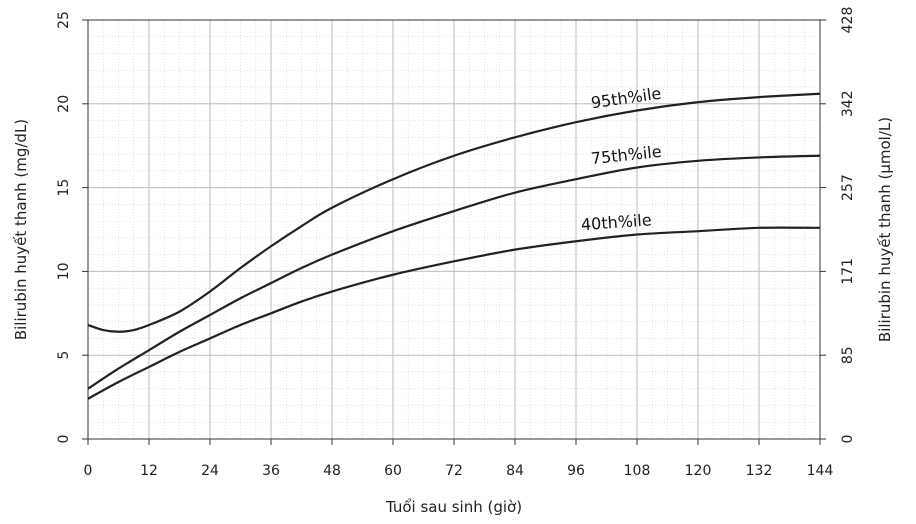 The width and height of the screenshot is (916, 524). Describe the element at coordinates (393, 471) in the screenshot. I see `x-tick-label: 60` at that location.